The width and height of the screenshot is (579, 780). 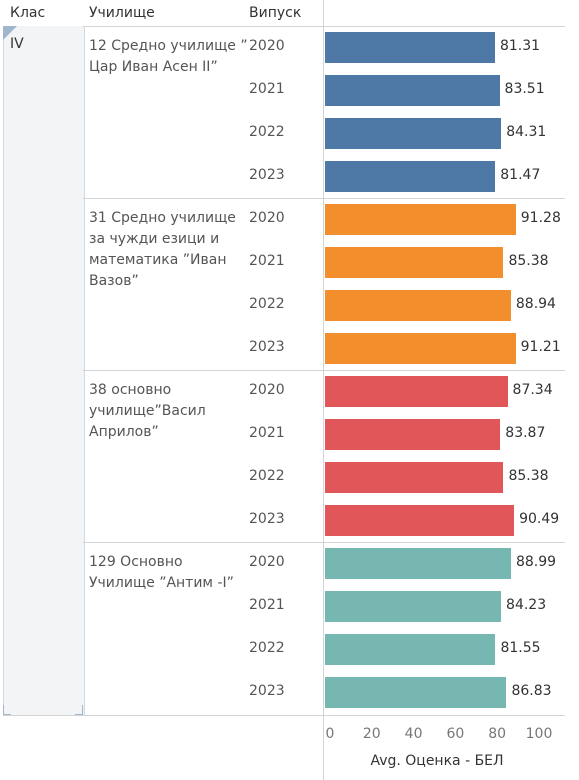 What do you see at coordinates (371, 734) in the screenshot?
I see `x-tick-label: 20` at bounding box center [371, 734].